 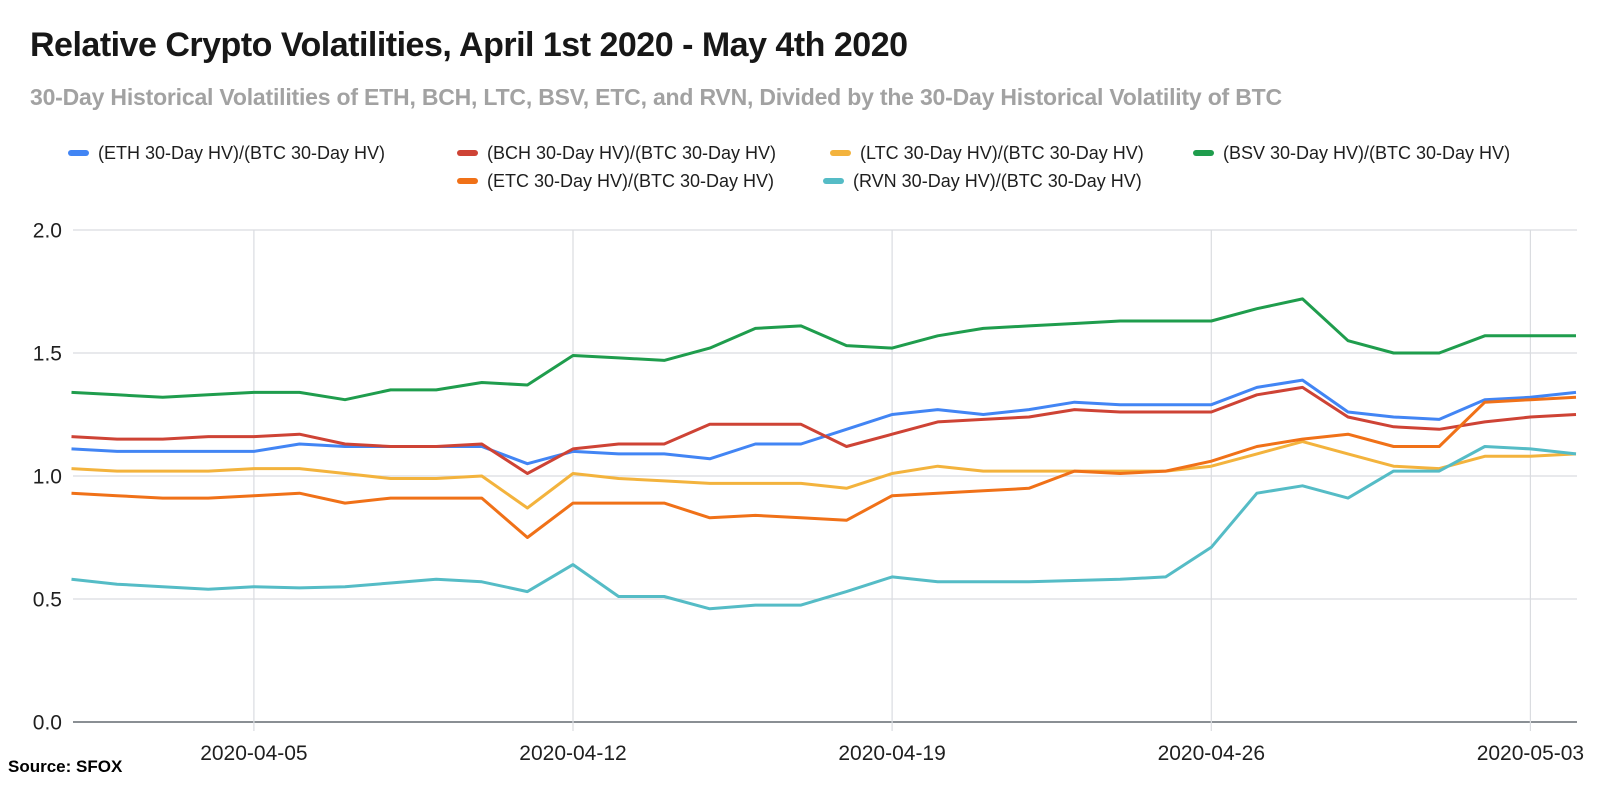 What do you see at coordinates (47, 354) in the screenshot?
I see `y-tick-label: 1.5` at bounding box center [47, 354].